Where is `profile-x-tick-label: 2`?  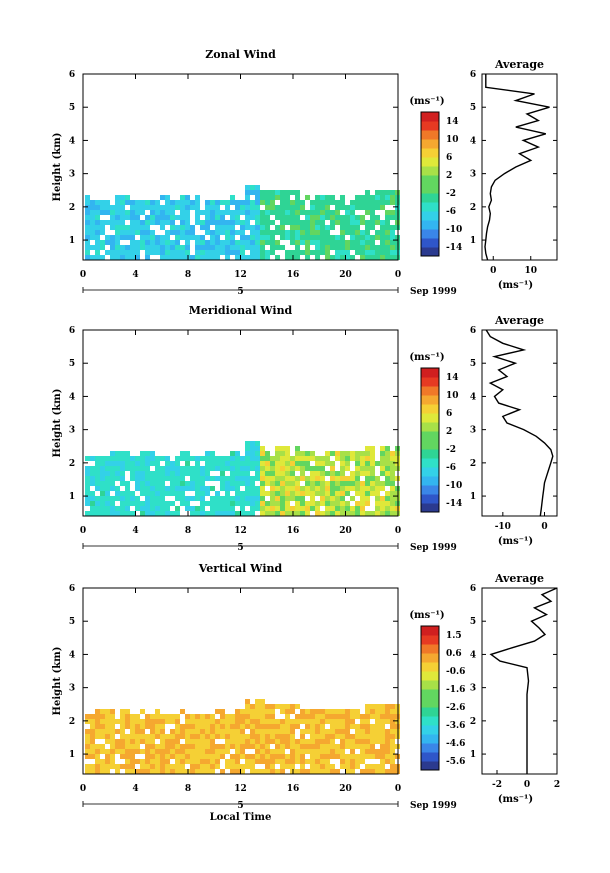
profile-x-tick-label: 2 is located at coordinates (557, 785).